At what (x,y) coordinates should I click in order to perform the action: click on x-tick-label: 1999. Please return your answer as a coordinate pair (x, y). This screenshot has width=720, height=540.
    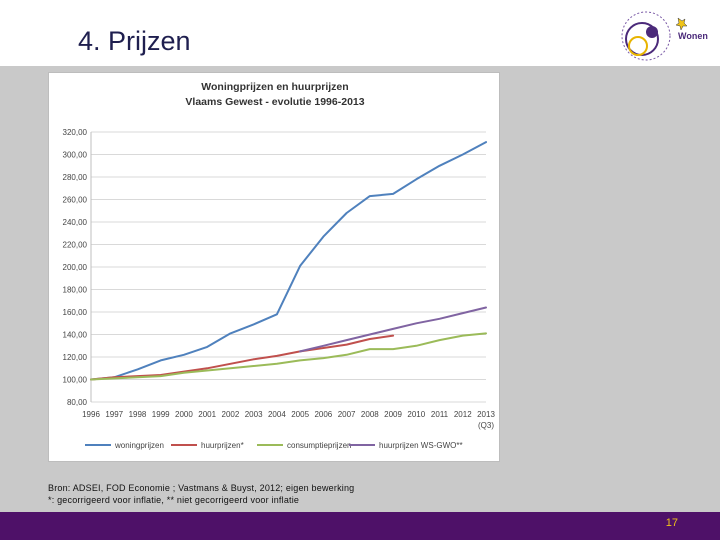
    Looking at the image, I should click on (161, 414).